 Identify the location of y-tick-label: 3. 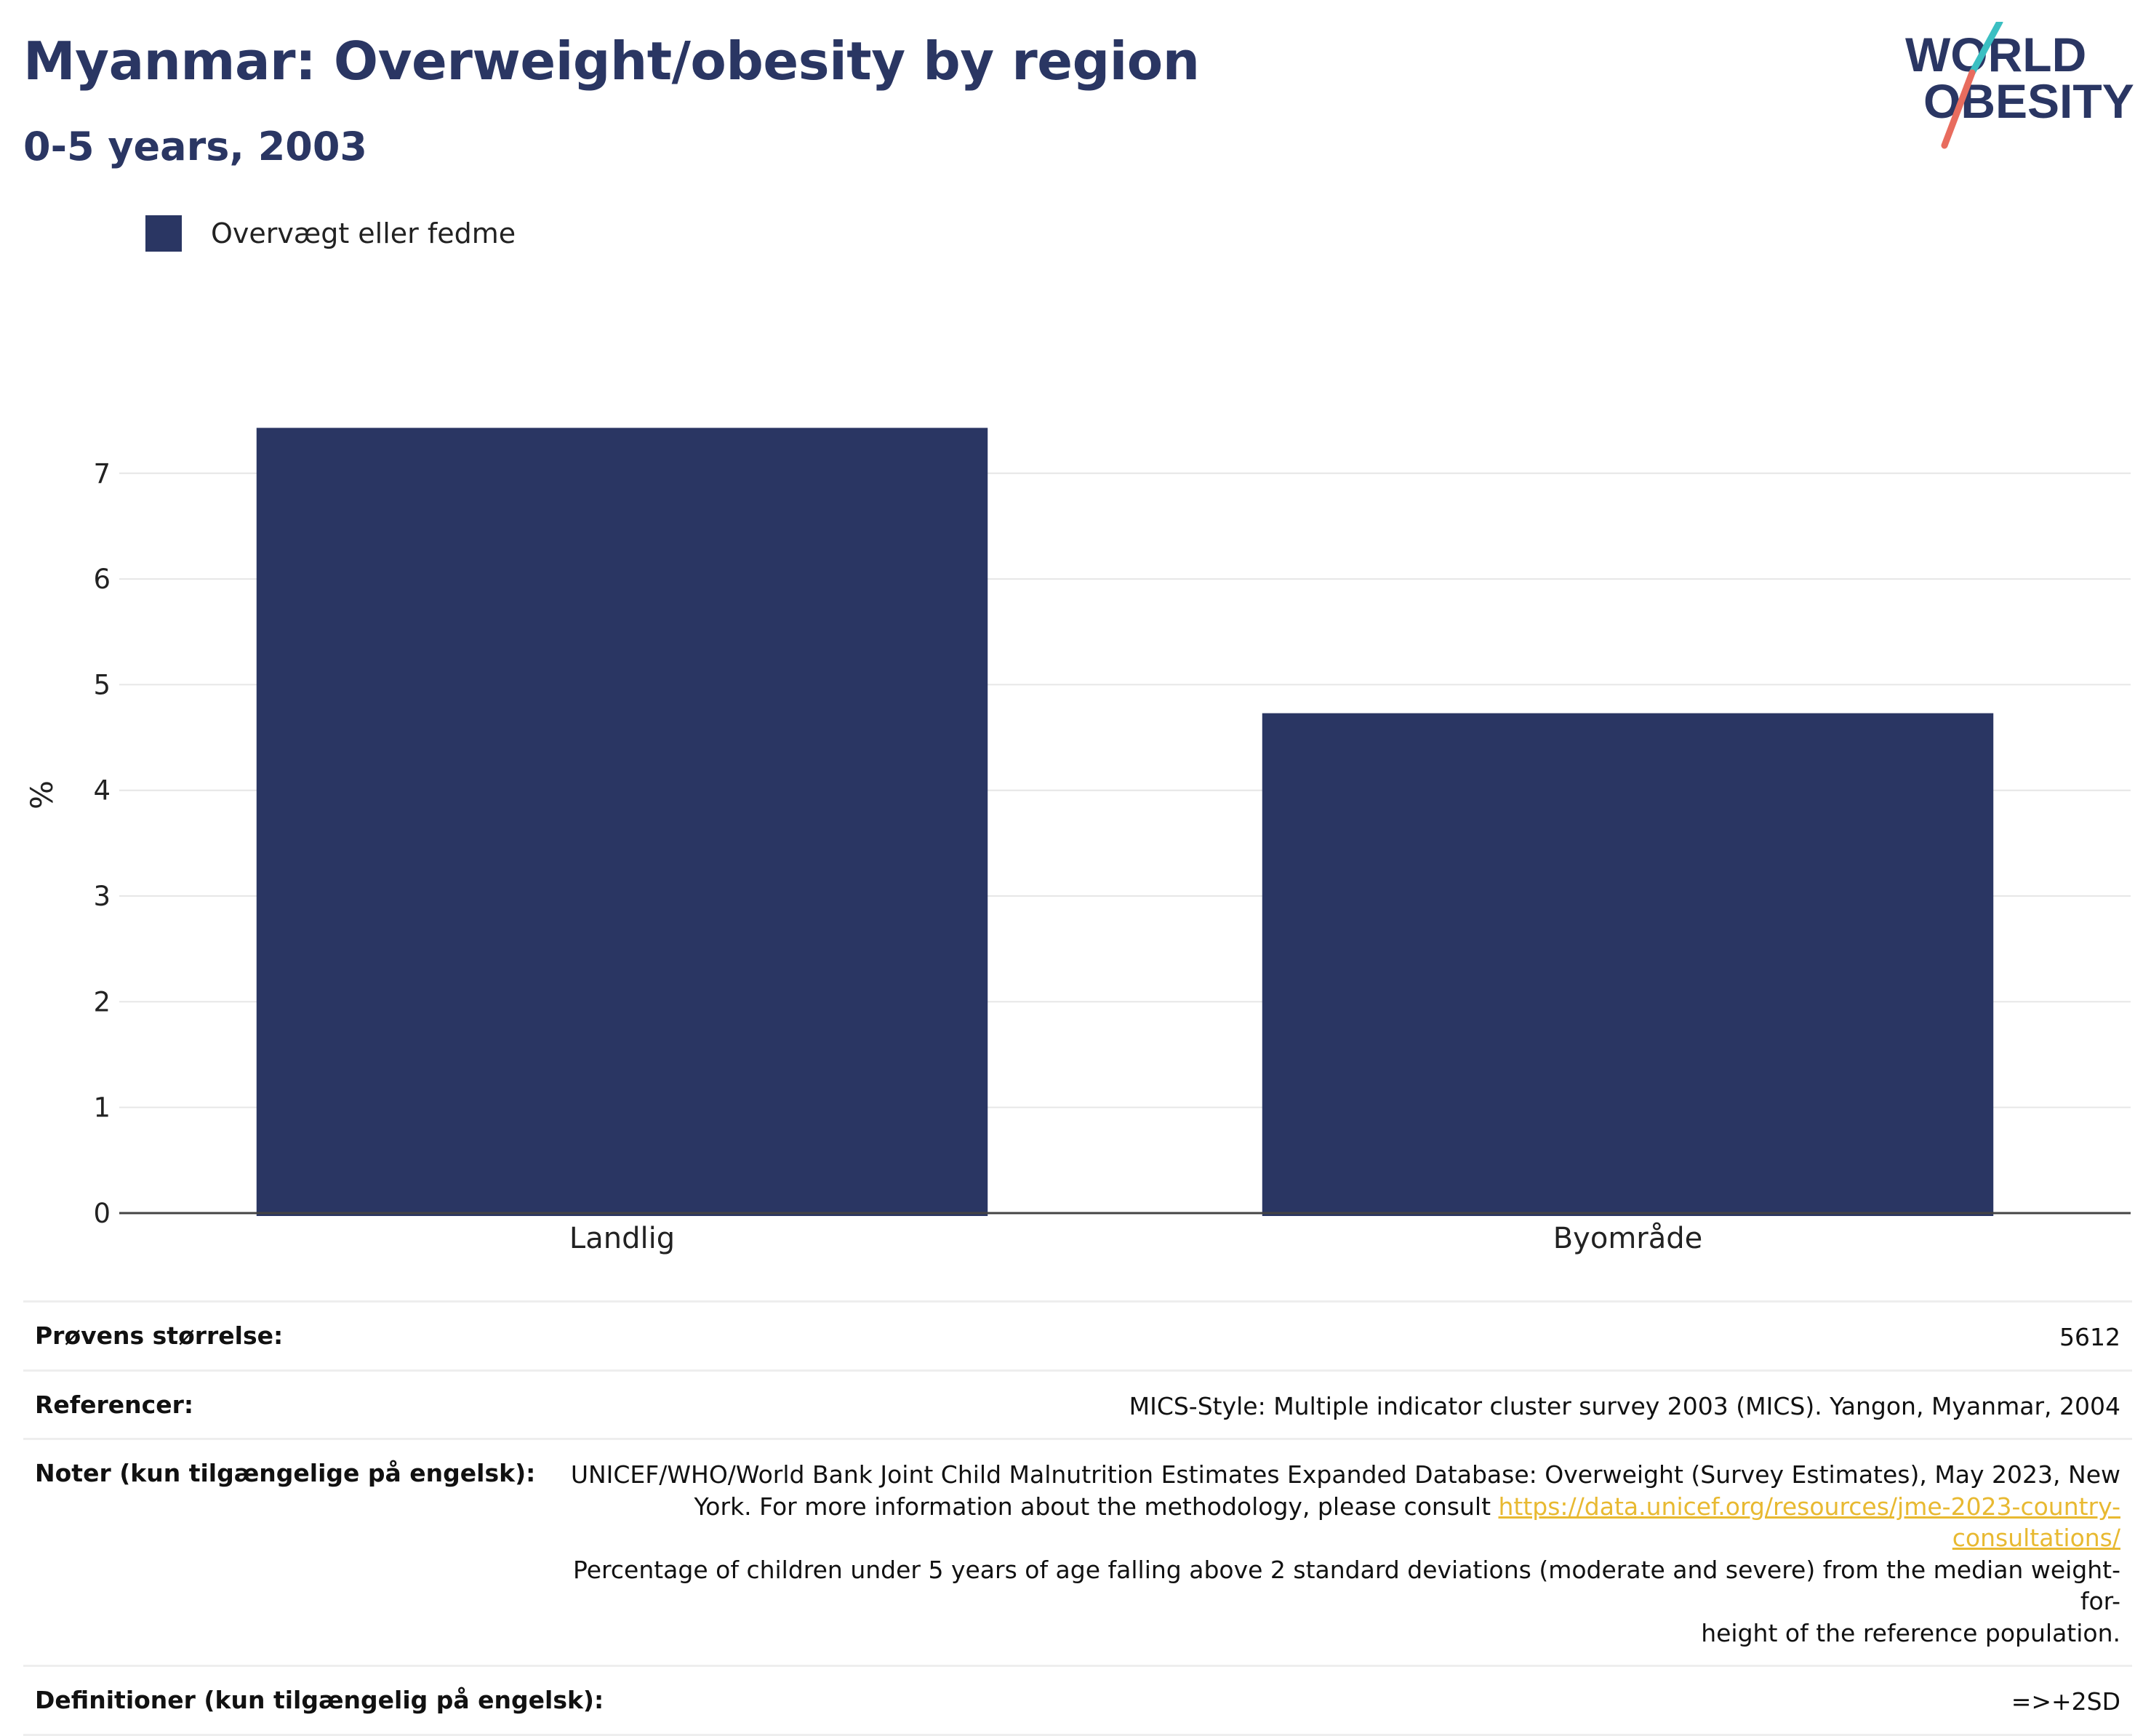
(102, 896).